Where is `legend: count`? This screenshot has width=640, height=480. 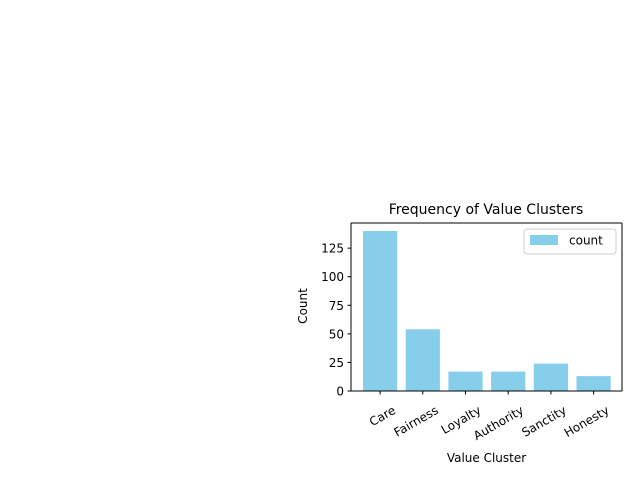
legend: count is located at coordinates (570, 241).